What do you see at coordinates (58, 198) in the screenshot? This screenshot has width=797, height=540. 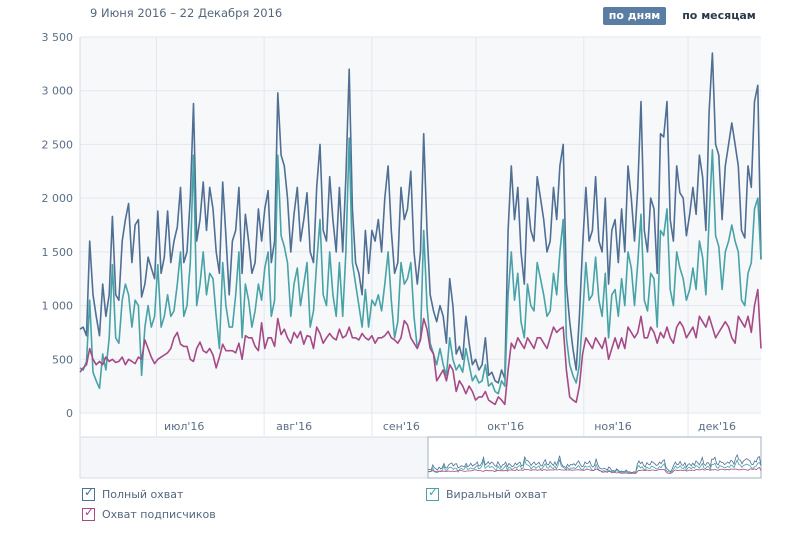 I see `y-tick-label: 2 000` at bounding box center [58, 198].